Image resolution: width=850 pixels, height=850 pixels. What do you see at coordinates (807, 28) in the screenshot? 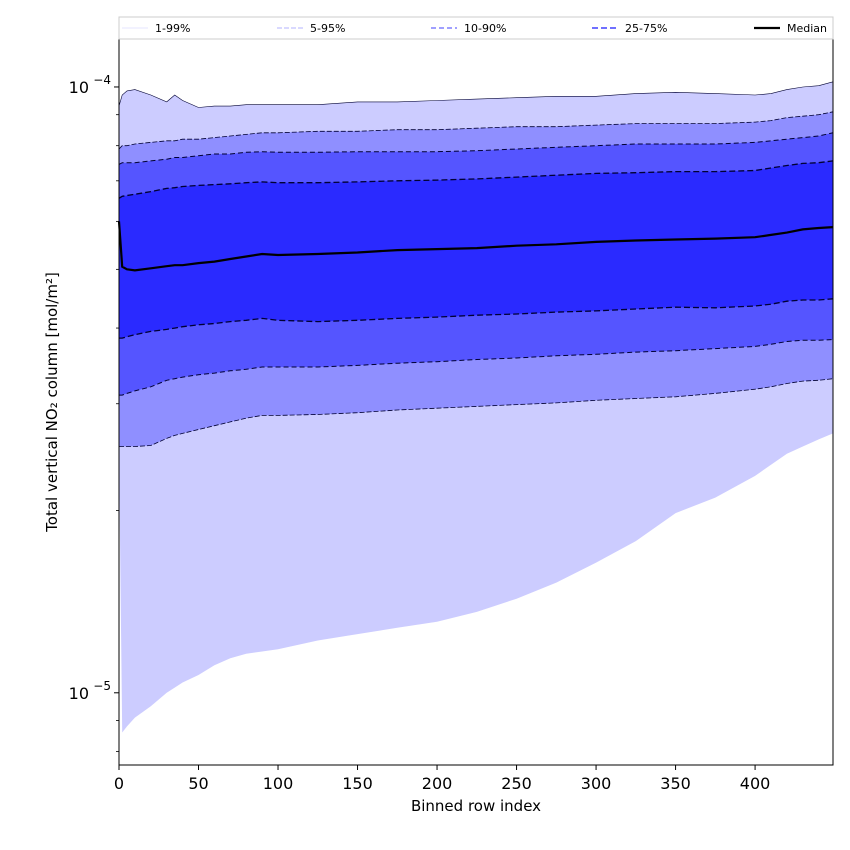
I see `legend-label: Median` at bounding box center [807, 28].